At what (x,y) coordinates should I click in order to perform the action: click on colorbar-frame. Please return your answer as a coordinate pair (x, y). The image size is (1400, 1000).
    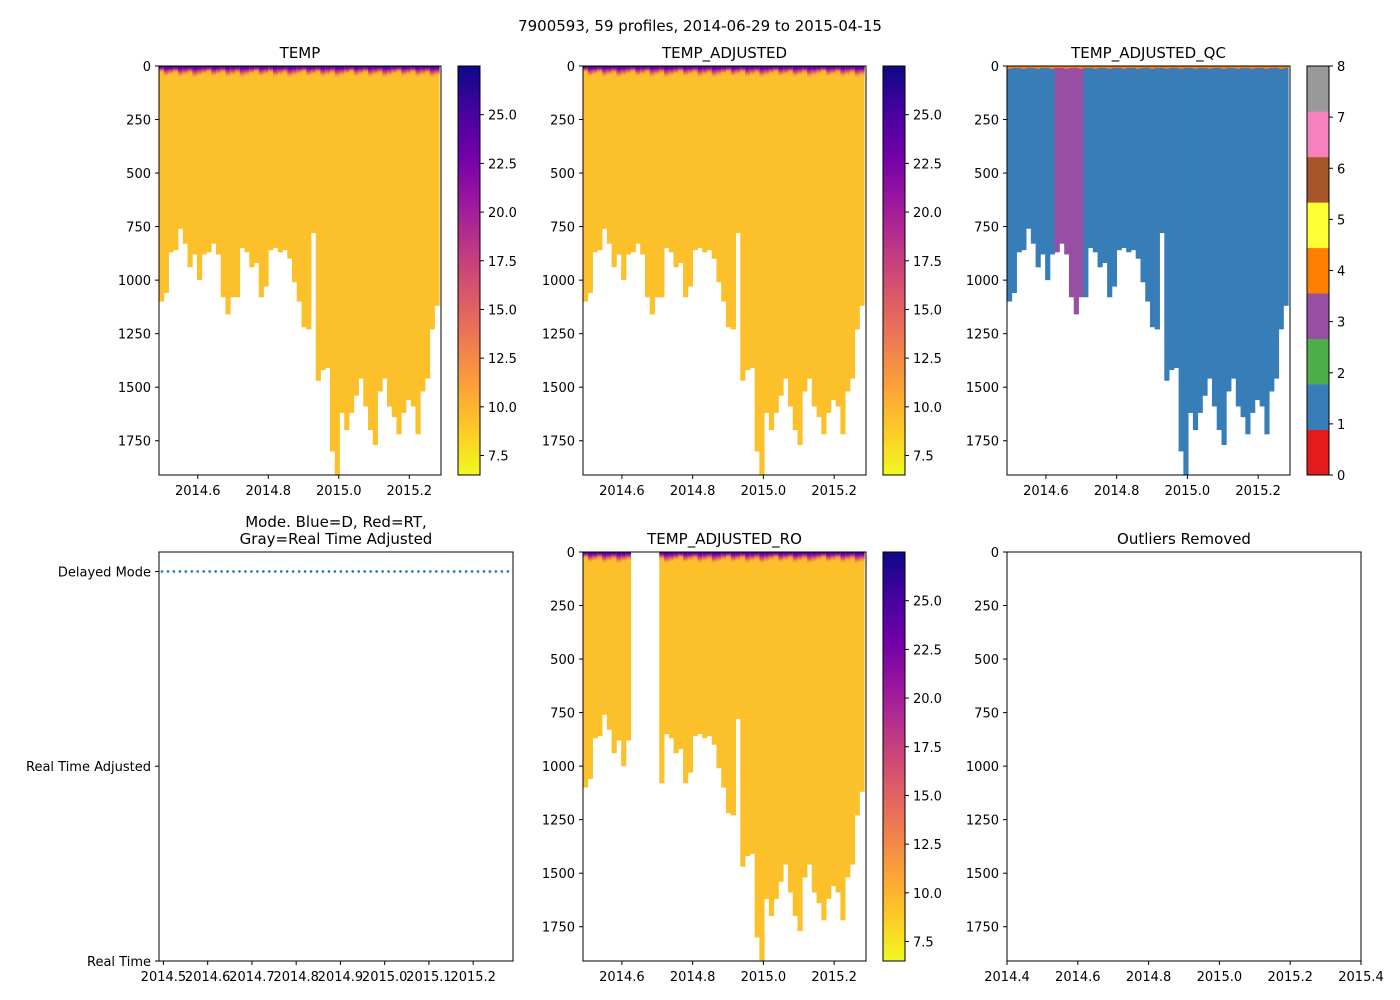
    Looking at the image, I should click on (894, 270).